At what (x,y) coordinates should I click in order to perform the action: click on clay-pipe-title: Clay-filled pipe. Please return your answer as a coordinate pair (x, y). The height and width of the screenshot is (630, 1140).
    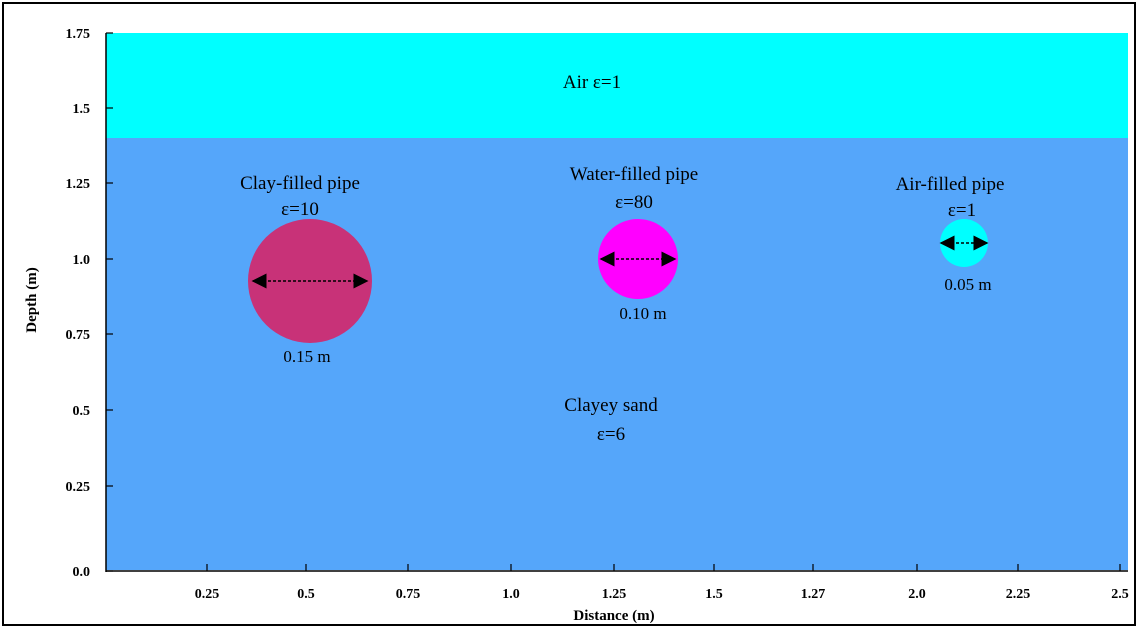
    Looking at the image, I should click on (300, 183).